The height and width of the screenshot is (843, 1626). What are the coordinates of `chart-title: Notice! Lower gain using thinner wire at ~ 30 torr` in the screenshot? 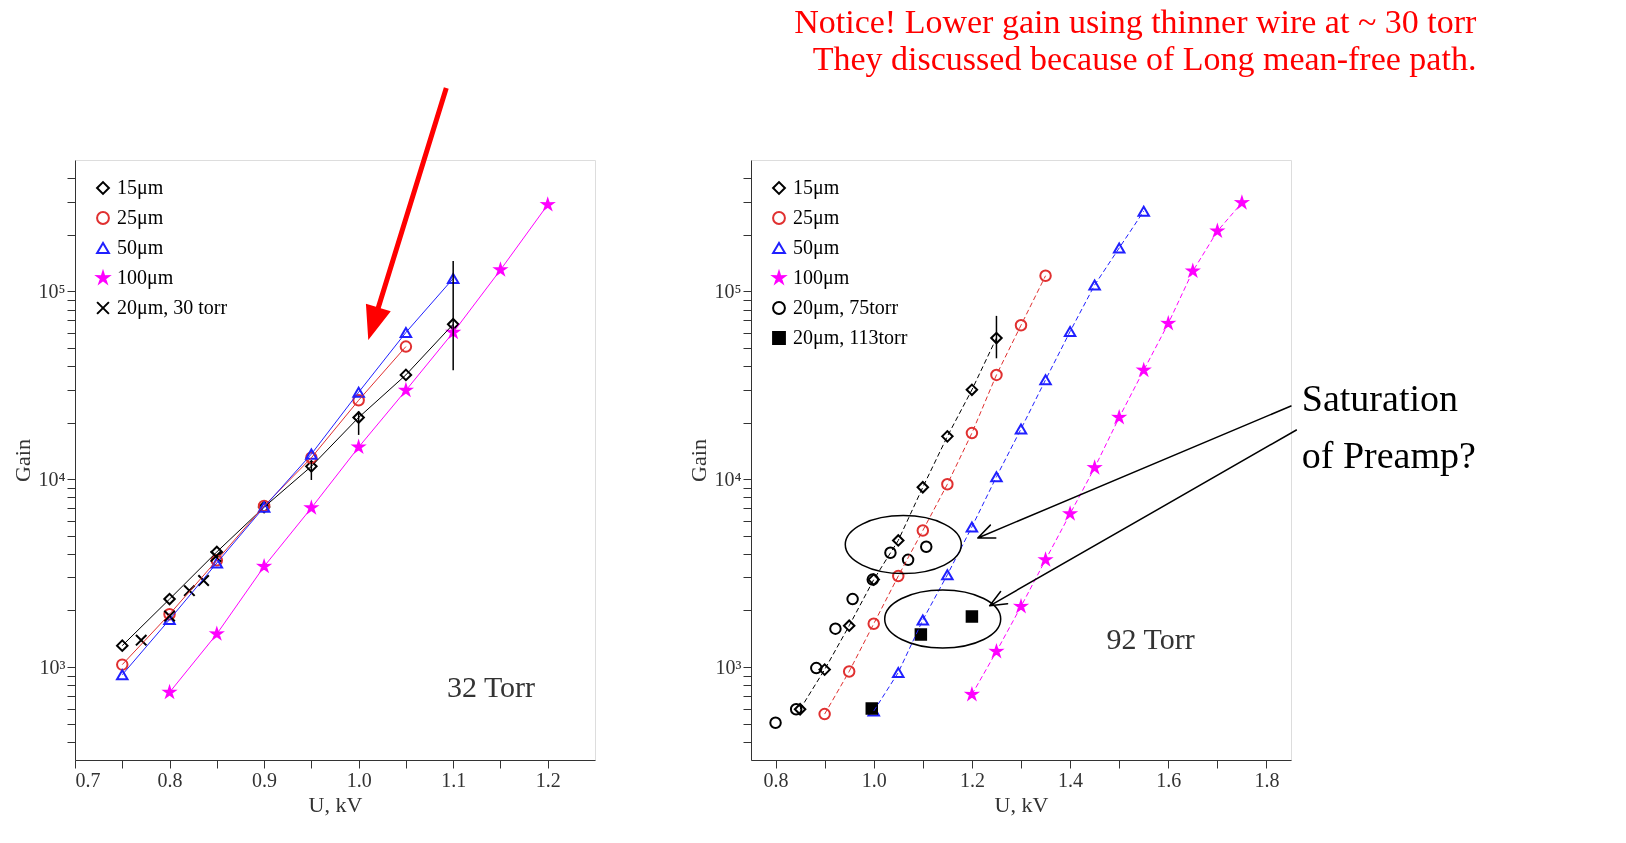 It's located at (1136, 21).